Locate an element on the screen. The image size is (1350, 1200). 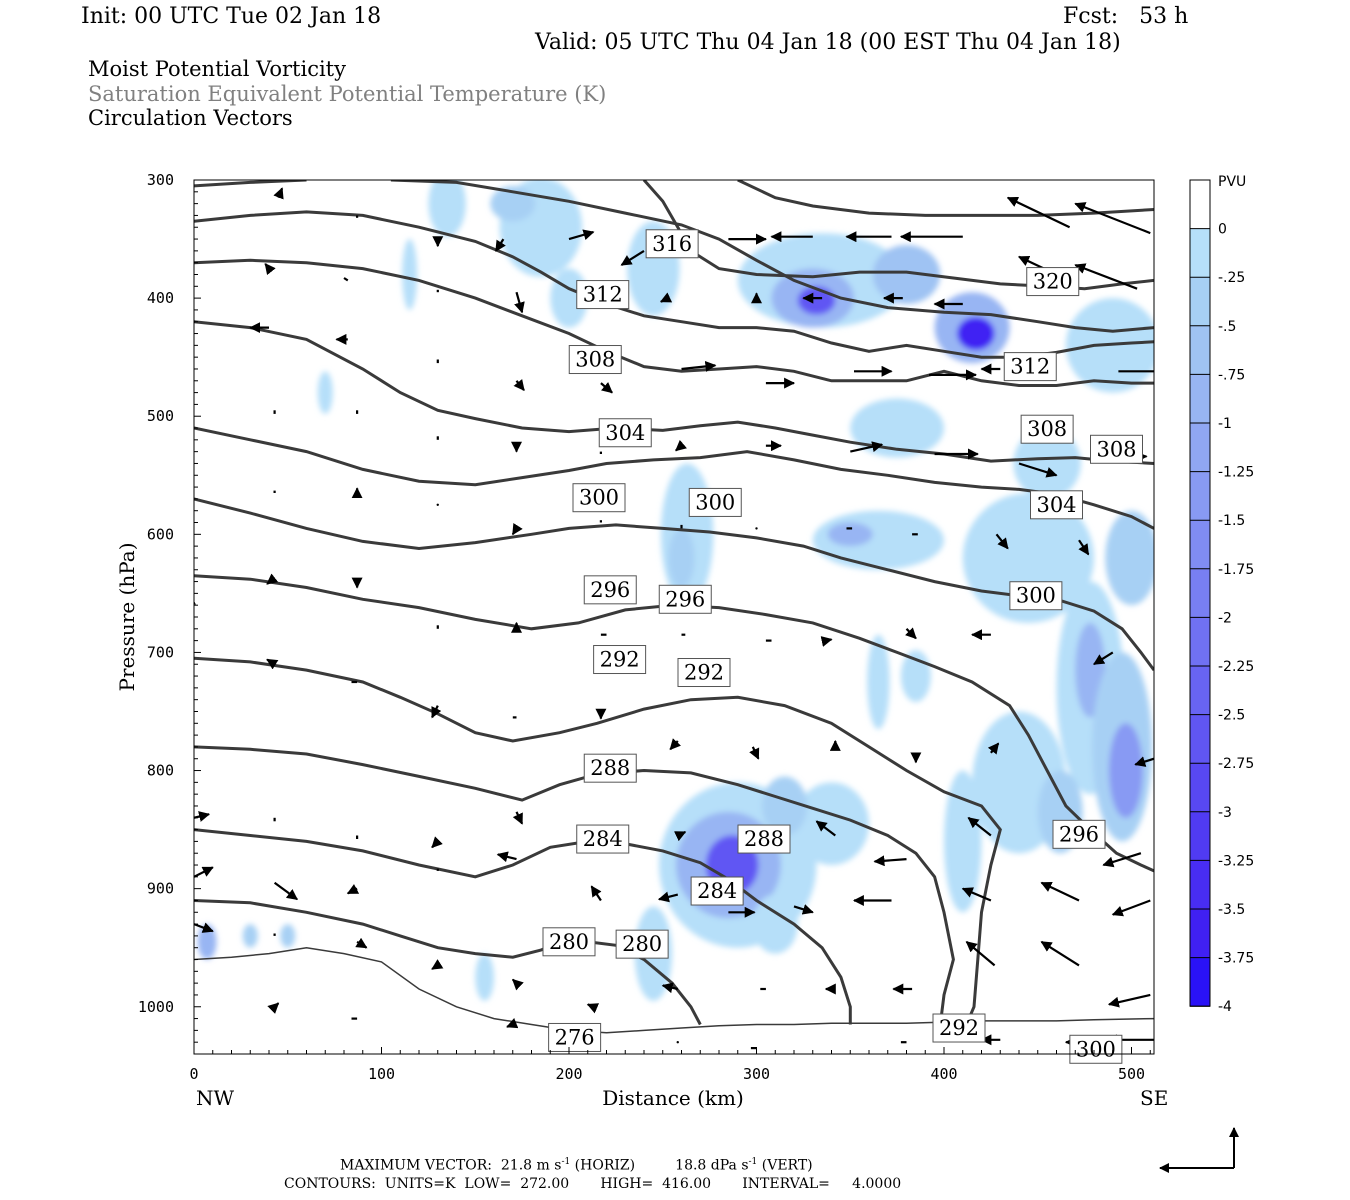
y-tick-label: 1000 is located at coordinates (156, 1007).